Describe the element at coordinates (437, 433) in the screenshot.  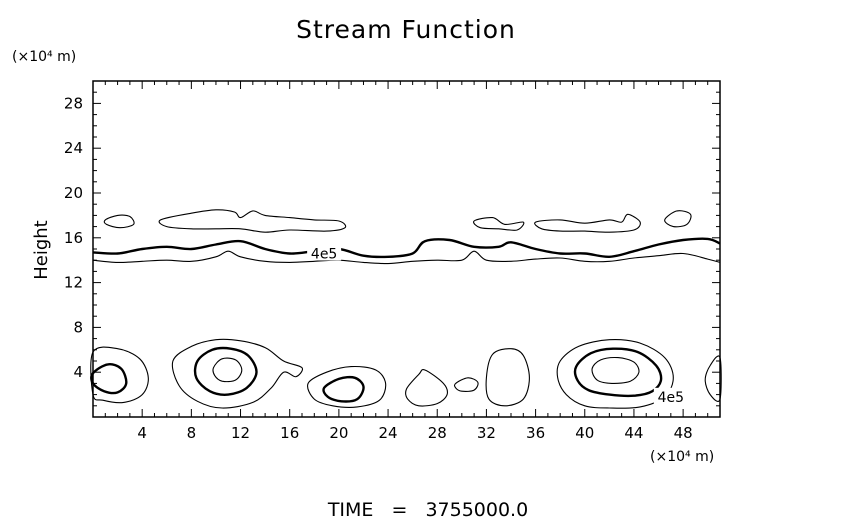
I see `x-tick-label: 28` at that location.